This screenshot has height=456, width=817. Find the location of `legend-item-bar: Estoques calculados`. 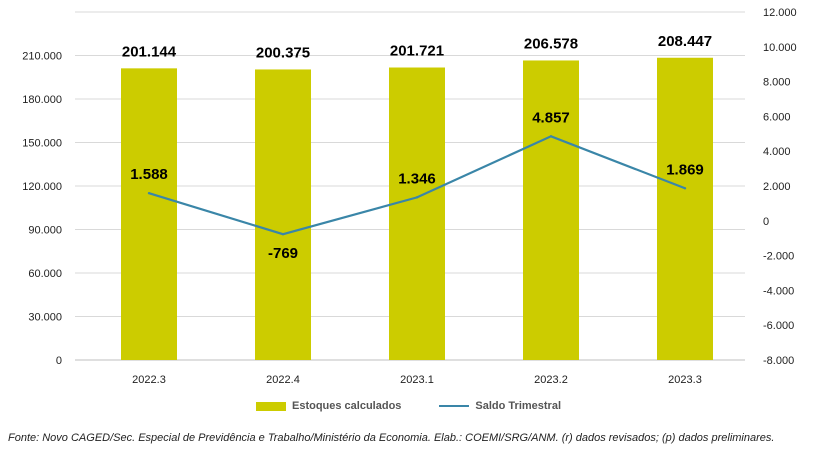

legend-item-bar: Estoques calculados is located at coordinates (328, 406).